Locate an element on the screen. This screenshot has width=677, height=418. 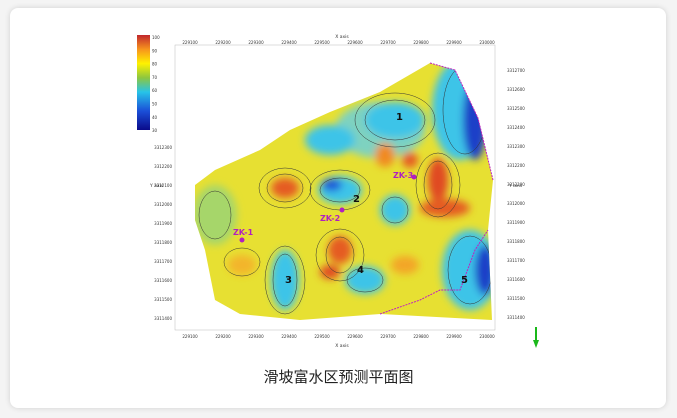
zone-label: 5 is located at coordinates (464, 280).